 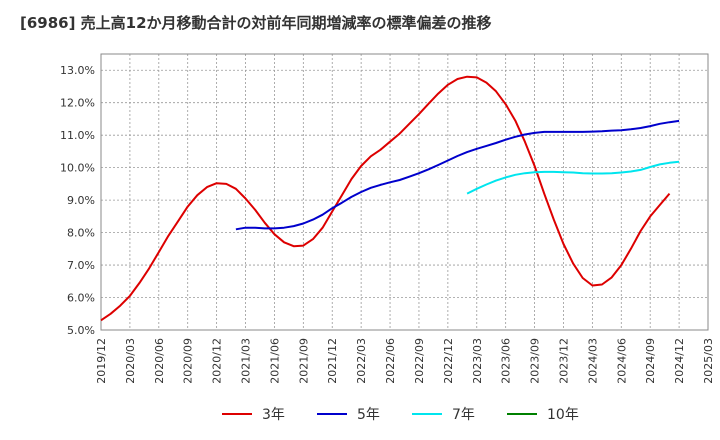 I want to click on y-tick-label: 5.0%, so click(x=81, y=330).